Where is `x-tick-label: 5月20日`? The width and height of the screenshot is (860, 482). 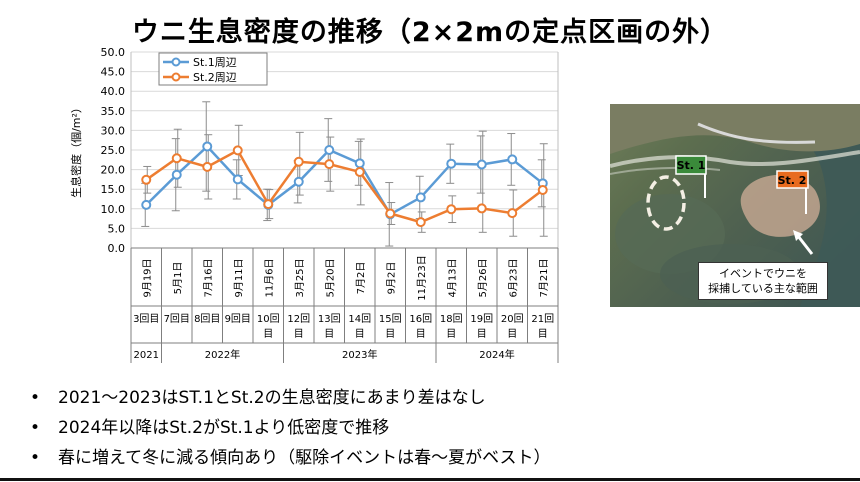 x-tick-label: 5月20日 is located at coordinates (330, 277).